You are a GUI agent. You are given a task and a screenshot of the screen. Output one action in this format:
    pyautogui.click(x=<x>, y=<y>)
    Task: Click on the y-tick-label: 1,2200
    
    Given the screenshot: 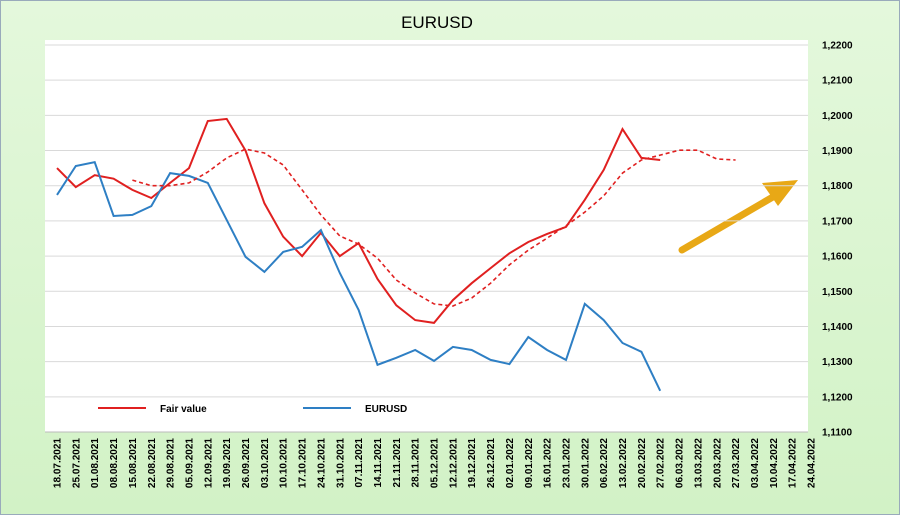 What is the action you would take?
    pyautogui.click(x=837, y=46)
    